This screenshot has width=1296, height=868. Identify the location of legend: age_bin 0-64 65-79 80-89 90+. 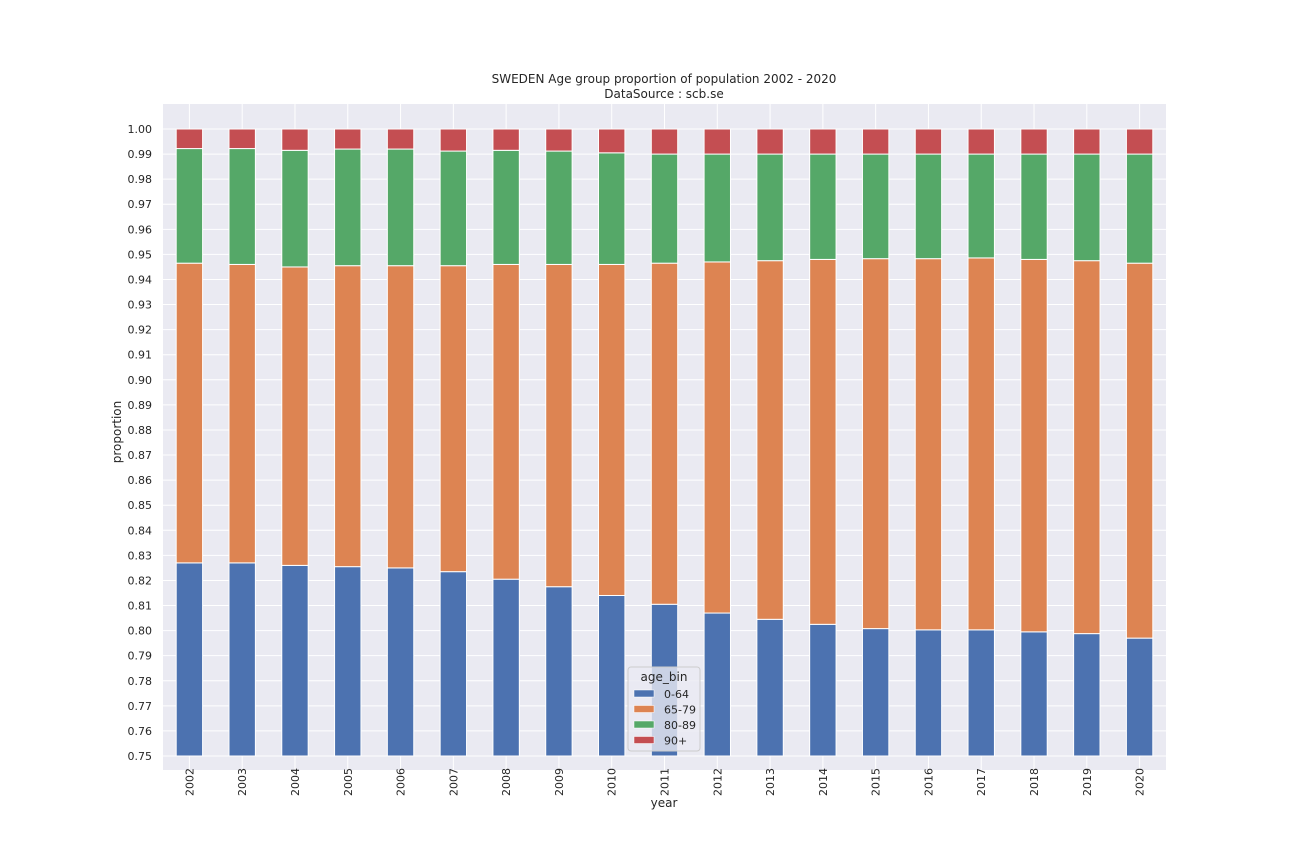
(664, 709).